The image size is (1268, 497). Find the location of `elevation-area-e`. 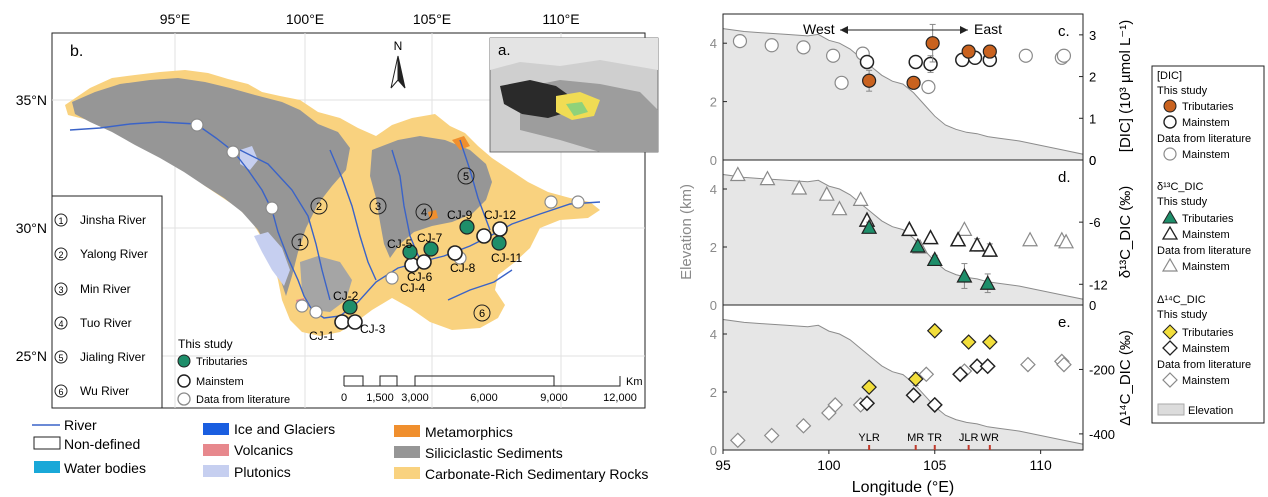

elevation-area-e is located at coordinates (903, 384).